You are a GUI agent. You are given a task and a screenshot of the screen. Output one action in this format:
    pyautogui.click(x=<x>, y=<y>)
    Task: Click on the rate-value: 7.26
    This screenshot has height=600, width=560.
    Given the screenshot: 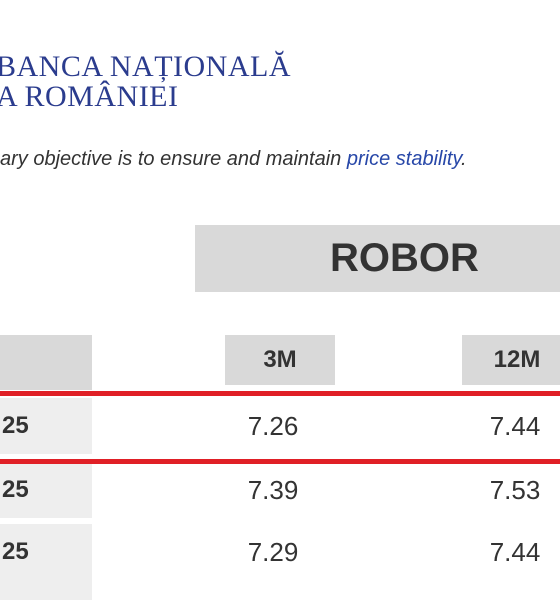 What is the action you would take?
    pyautogui.click(x=273, y=425)
    